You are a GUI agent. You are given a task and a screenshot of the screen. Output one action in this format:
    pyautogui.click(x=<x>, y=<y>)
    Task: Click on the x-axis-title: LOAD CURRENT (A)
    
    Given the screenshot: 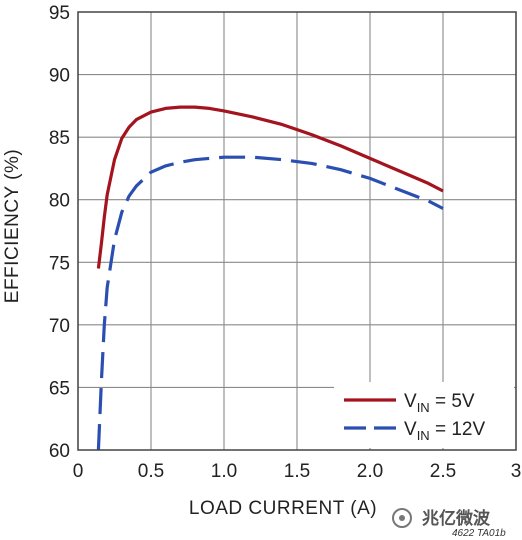 What is the action you would take?
    pyautogui.click(x=283, y=508)
    